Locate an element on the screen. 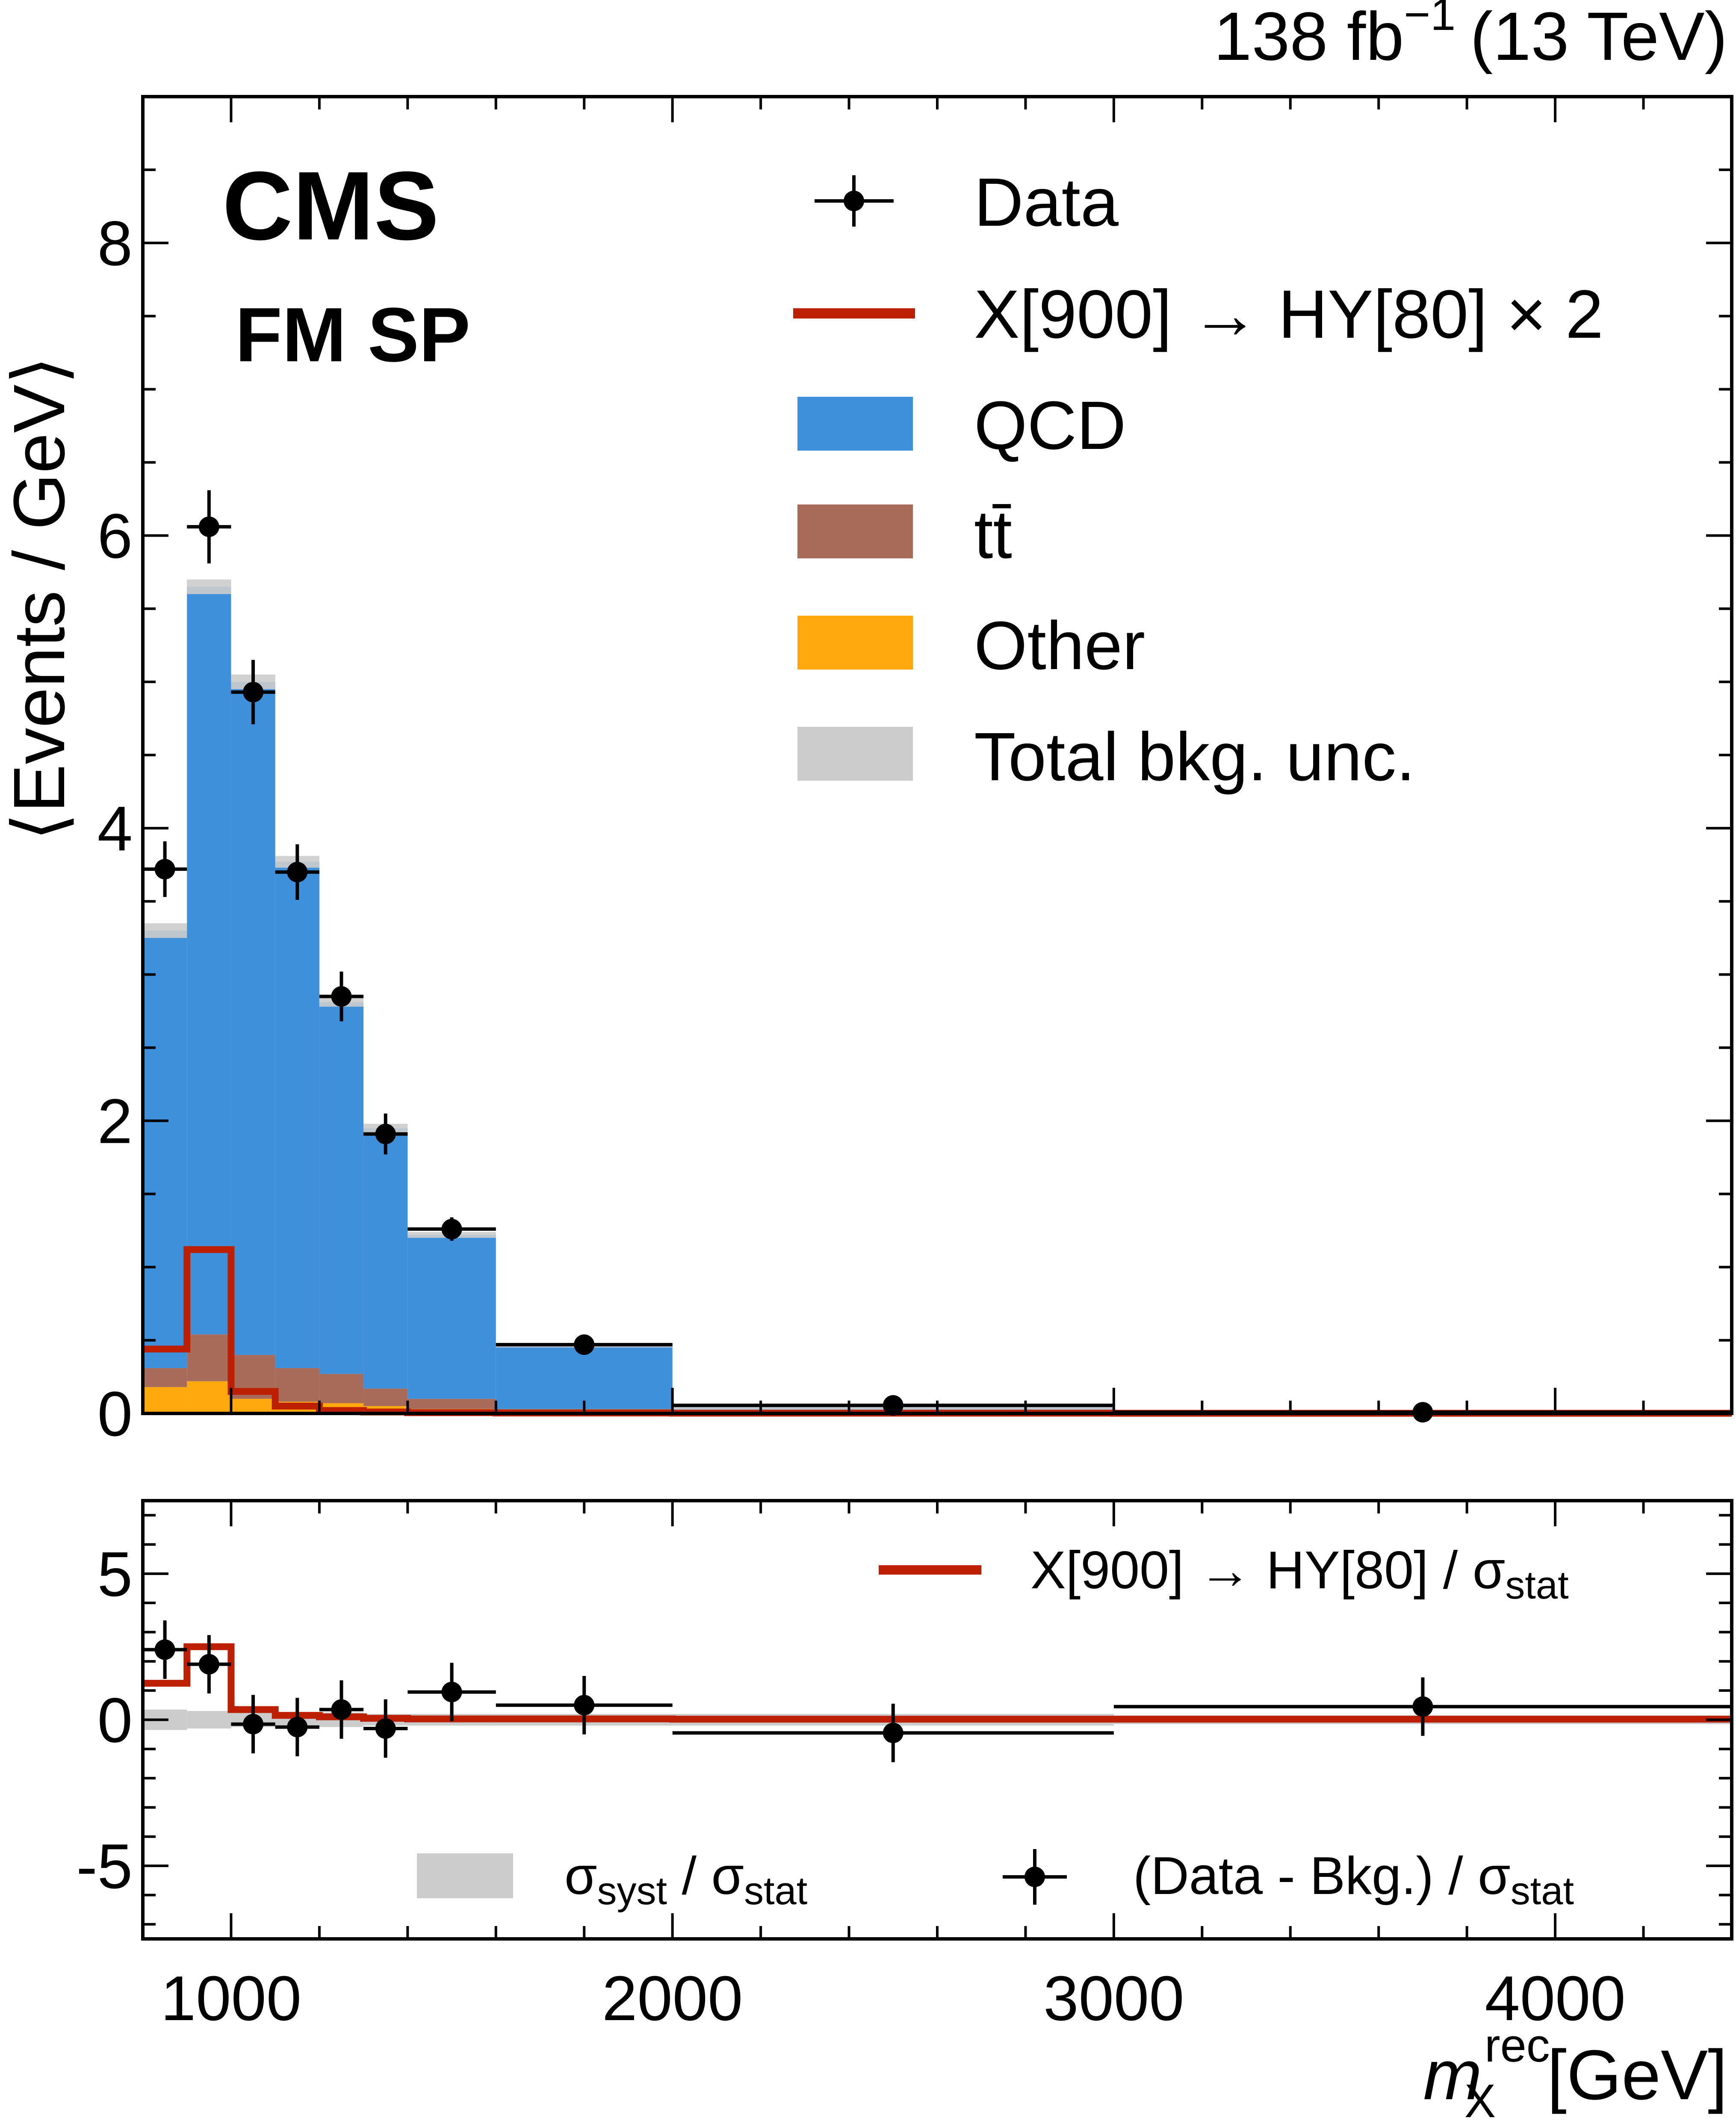  x-tick-label-0: 1000 is located at coordinates (231, 1999).